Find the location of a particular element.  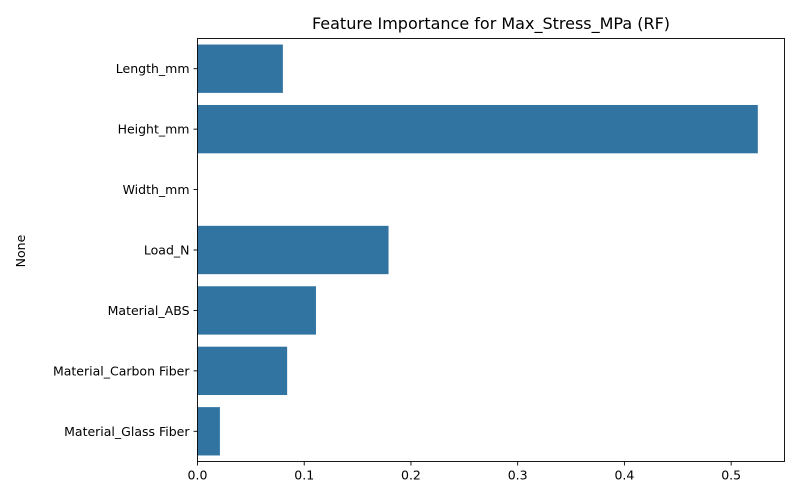

bar-length-mm is located at coordinates (240, 68).